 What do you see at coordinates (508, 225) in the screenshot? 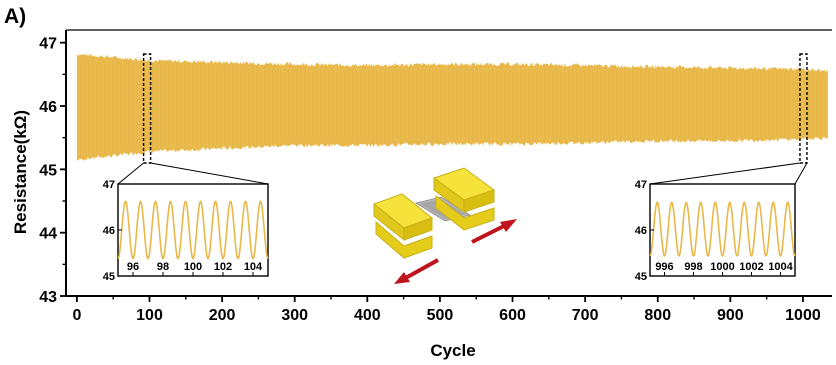
I see `stretch-arrow-right-head` at bounding box center [508, 225].